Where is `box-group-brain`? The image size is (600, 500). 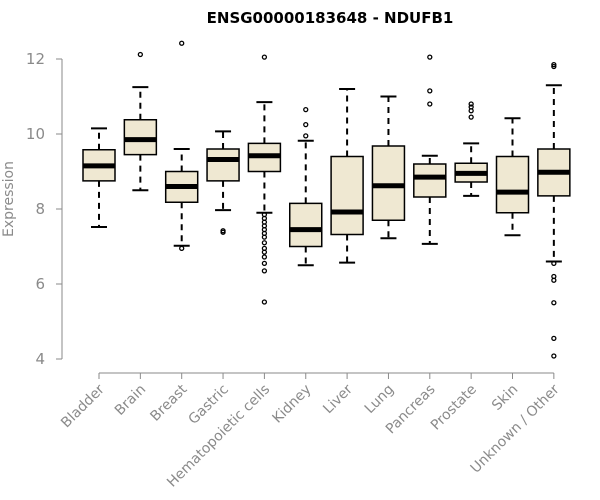
box-group-brain is located at coordinates (140, 121).